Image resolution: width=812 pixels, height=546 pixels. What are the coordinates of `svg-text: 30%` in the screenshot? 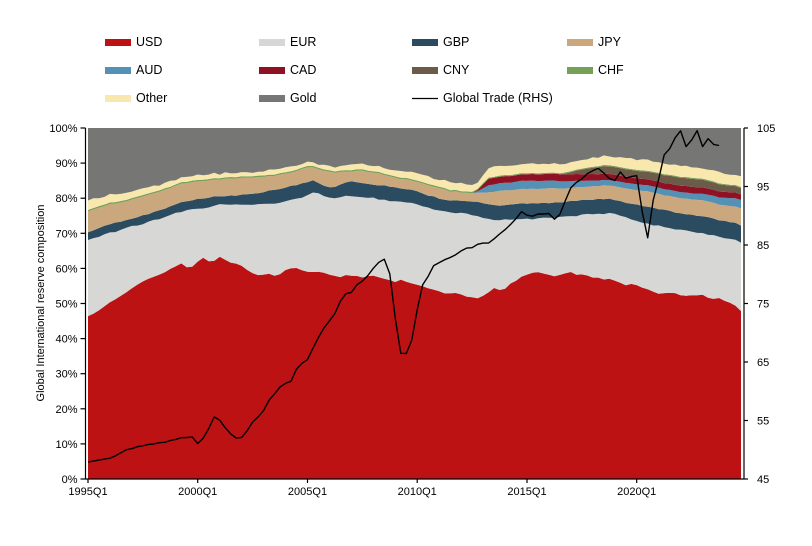 It's located at (66, 375).